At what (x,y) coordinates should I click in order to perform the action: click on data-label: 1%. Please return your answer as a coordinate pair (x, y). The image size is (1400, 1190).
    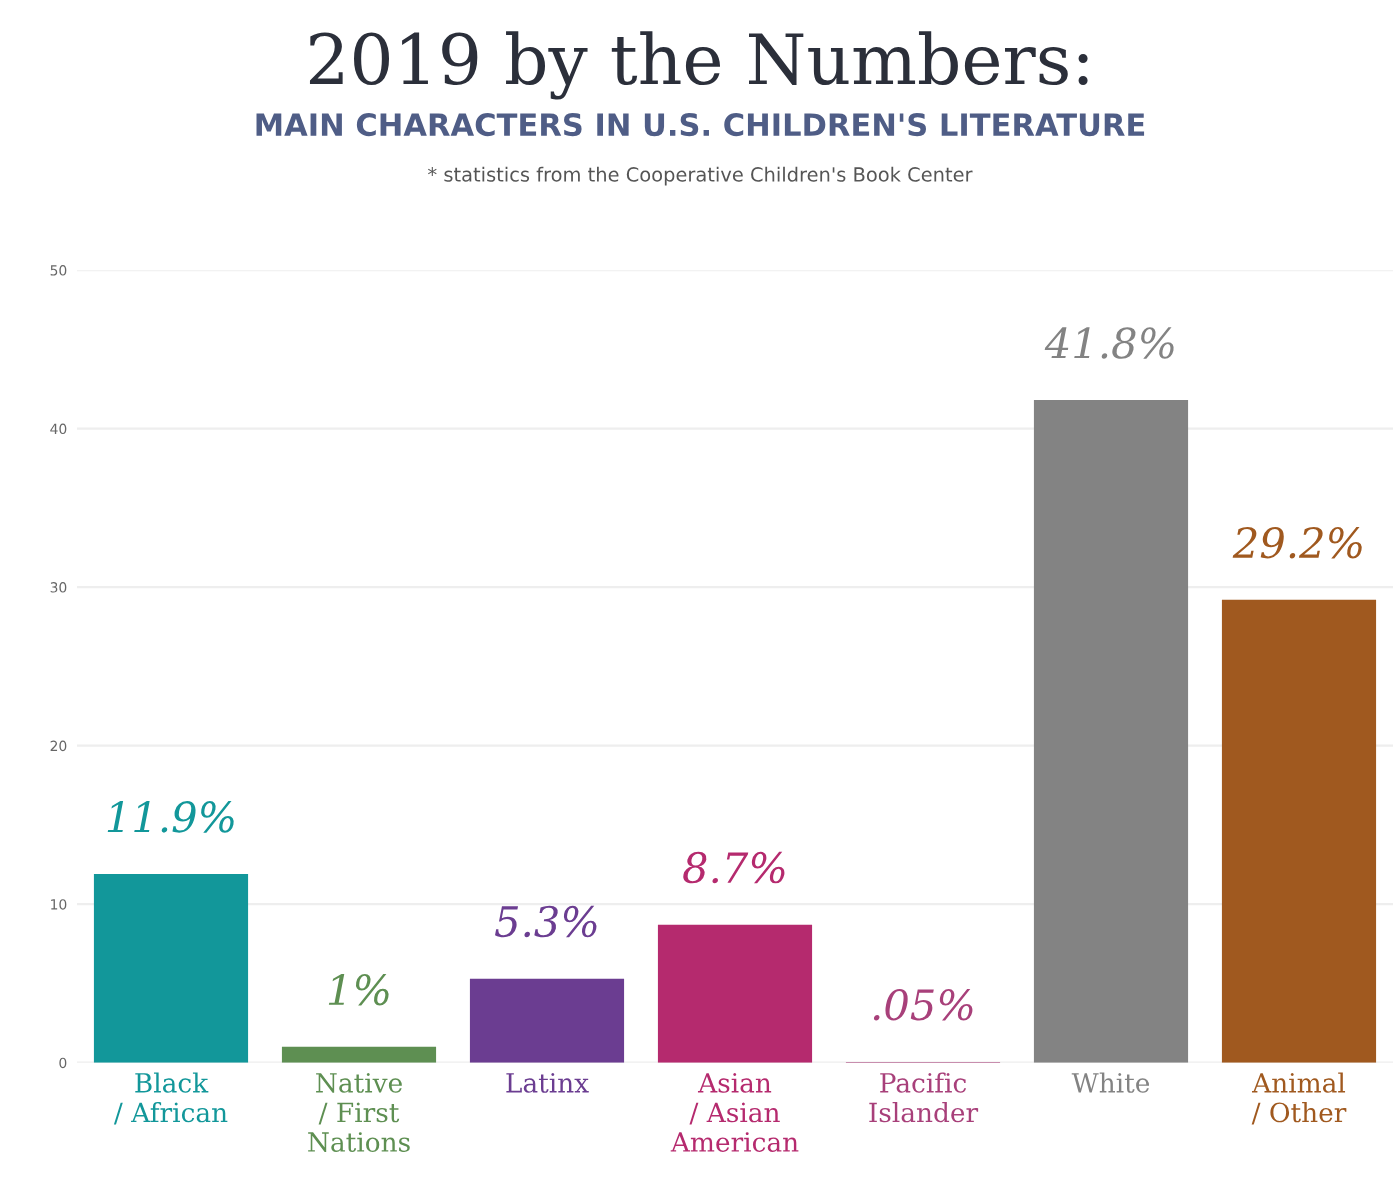
    Looking at the image, I should click on (358, 989).